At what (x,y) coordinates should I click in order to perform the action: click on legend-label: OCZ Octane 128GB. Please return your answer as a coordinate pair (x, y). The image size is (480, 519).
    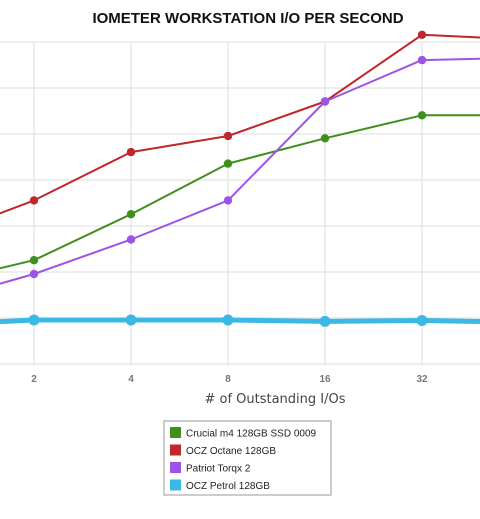
    Looking at the image, I should click on (231, 451).